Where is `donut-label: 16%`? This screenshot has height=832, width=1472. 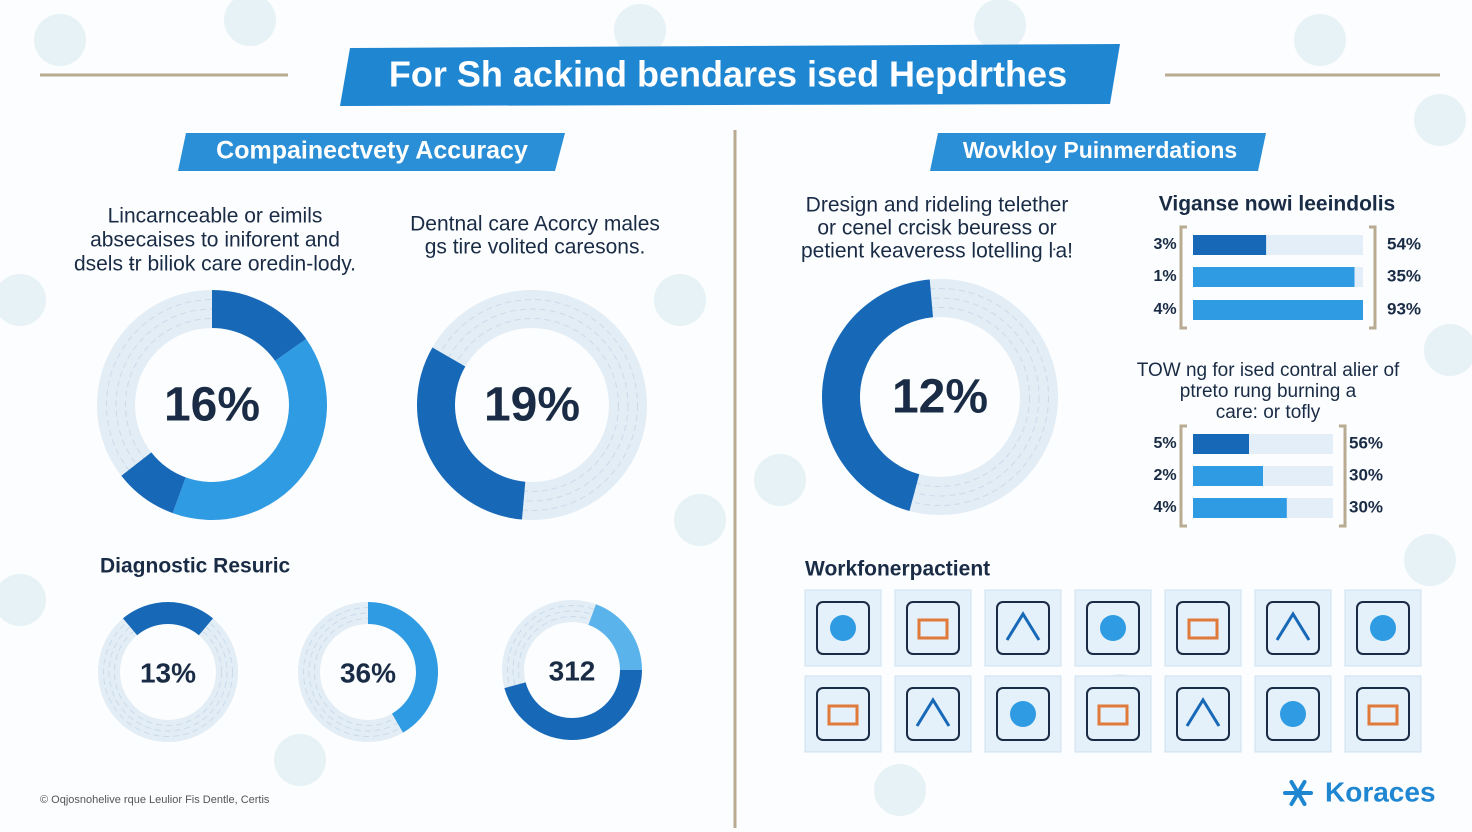 donut-label: 16% is located at coordinates (212, 405).